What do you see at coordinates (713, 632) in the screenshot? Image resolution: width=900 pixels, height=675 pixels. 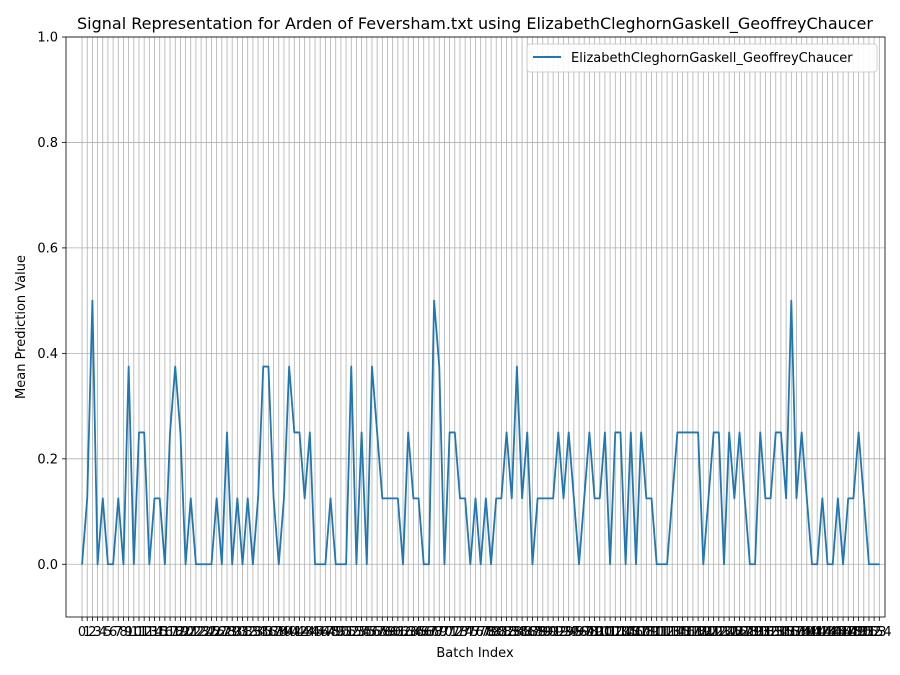 I see `x-tick-label: 122` at bounding box center [713, 632].